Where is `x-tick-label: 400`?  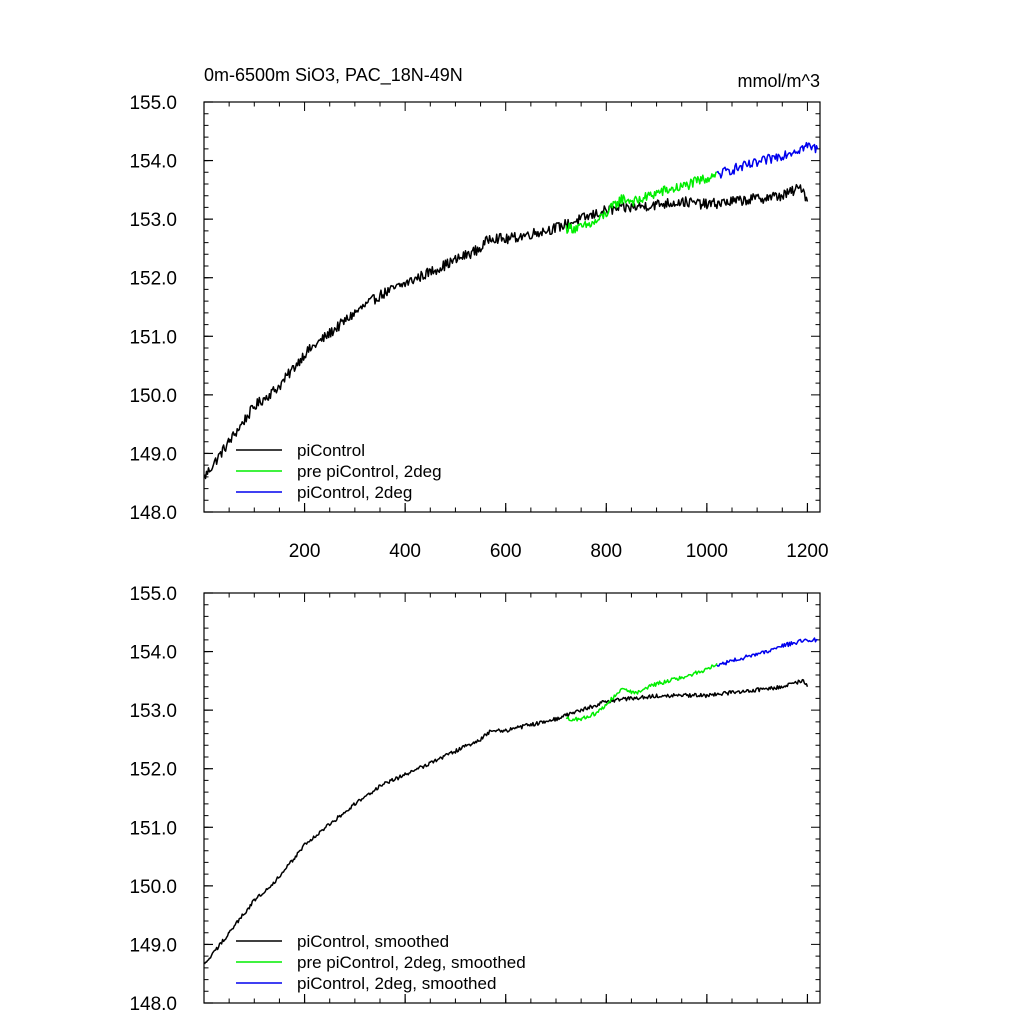 x-tick-label: 400 is located at coordinates (405, 551).